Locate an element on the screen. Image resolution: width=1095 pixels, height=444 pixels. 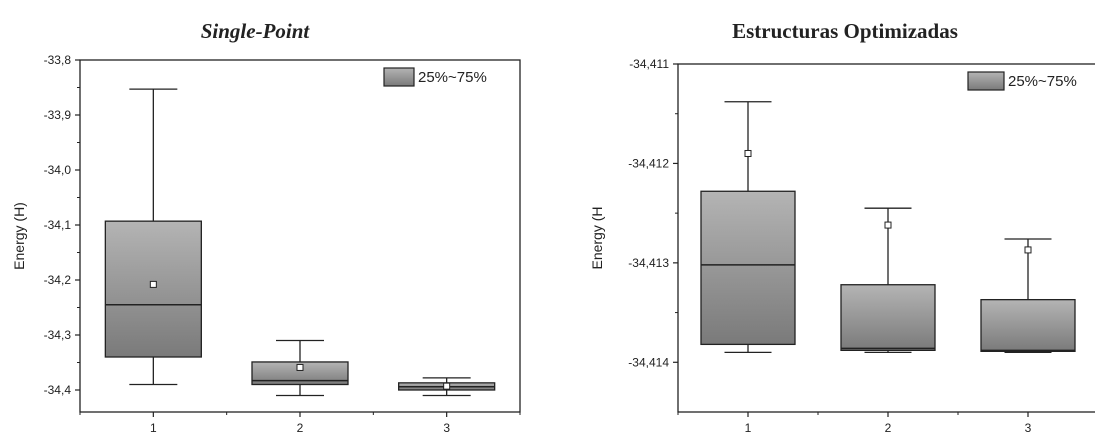
y-tick-label: -34,2 is located at coordinates (58, 280).